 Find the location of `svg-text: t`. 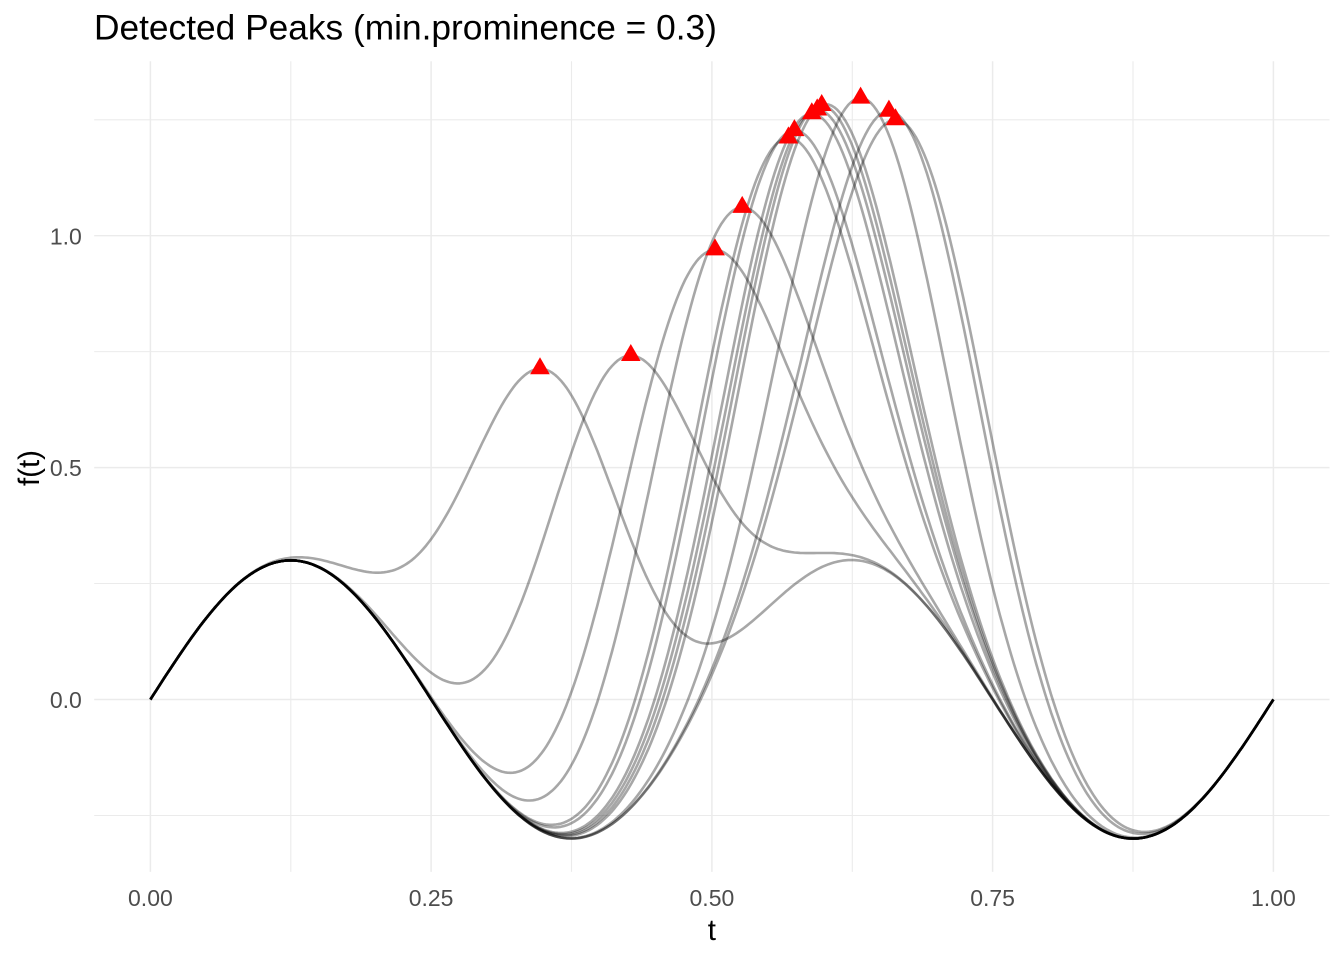

svg-text: t is located at coordinates (712, 930).